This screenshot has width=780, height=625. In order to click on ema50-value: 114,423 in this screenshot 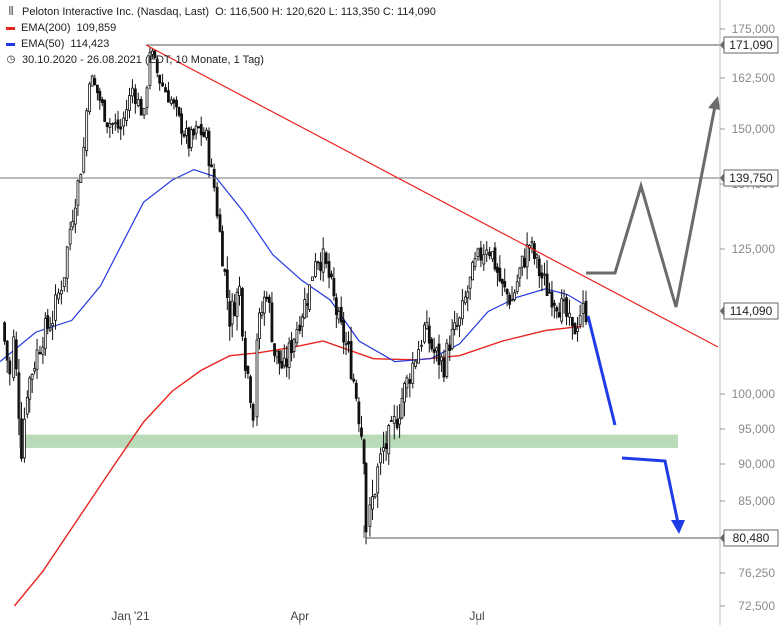, I will do `click(90, 44)`.